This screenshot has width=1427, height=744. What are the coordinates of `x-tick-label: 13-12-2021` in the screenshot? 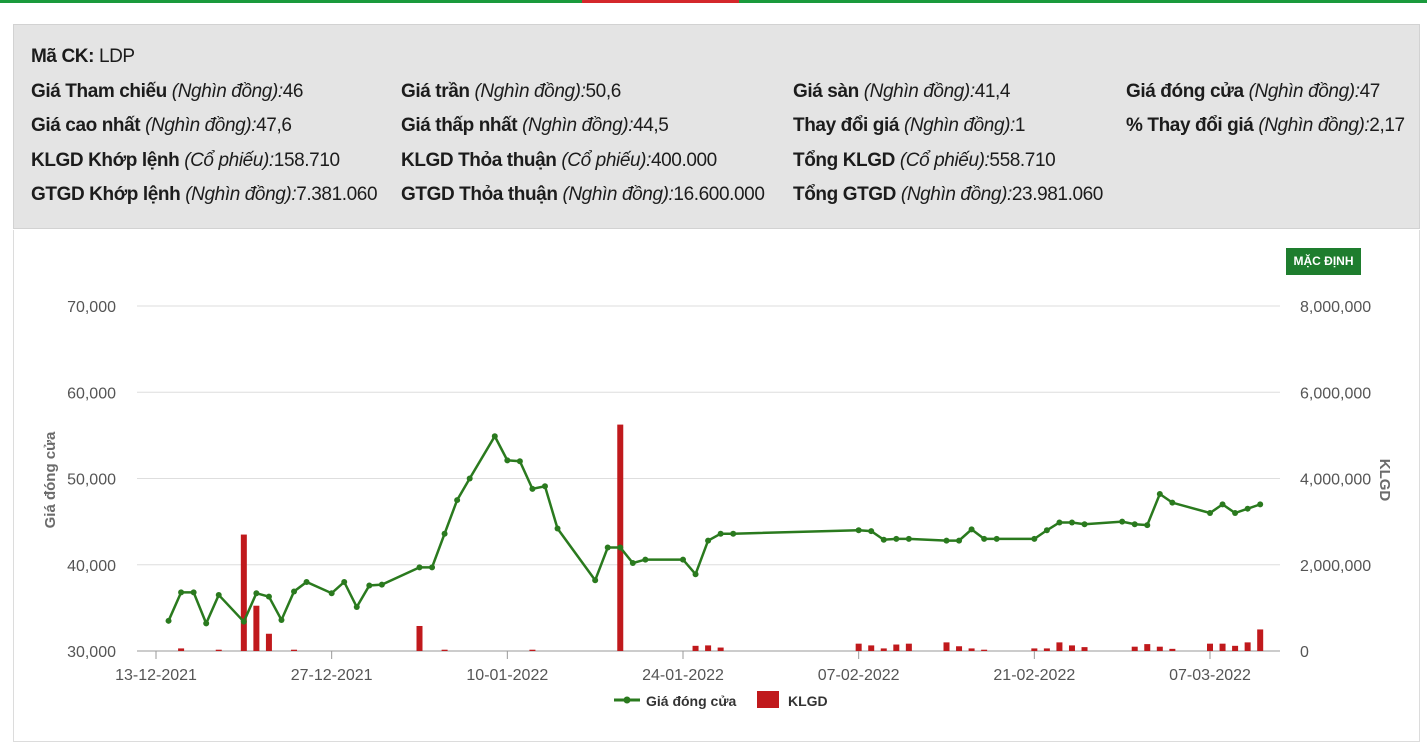 It's located at (156, 675).